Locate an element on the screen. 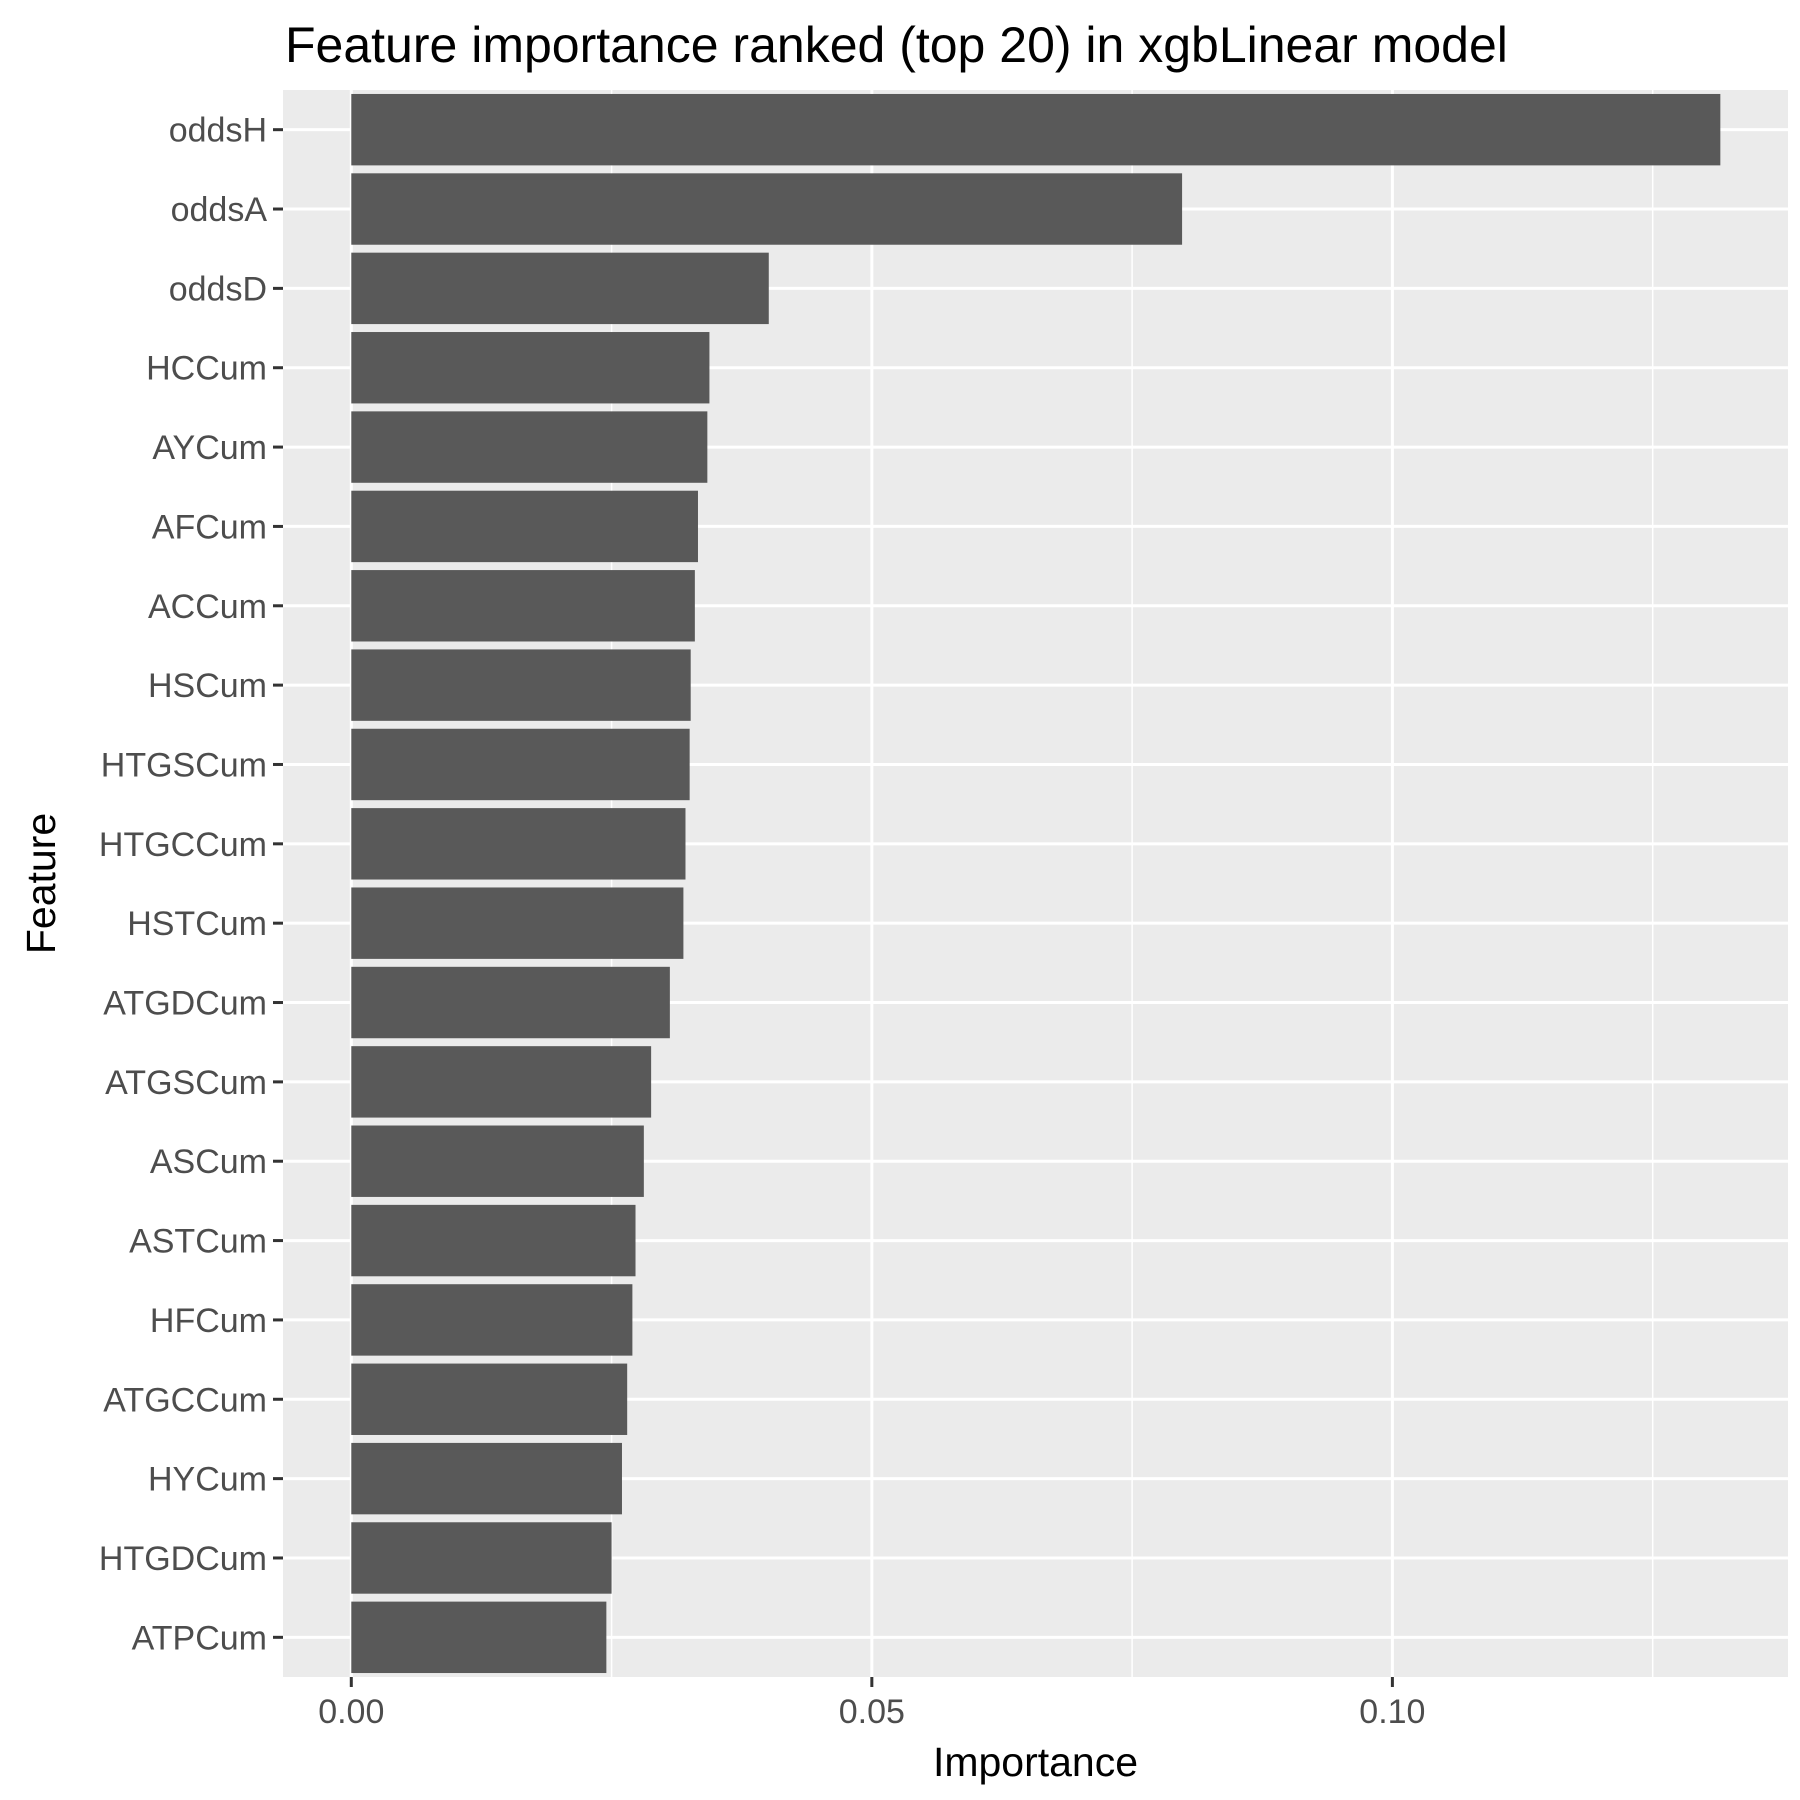 The image size is (1800, 1800). bar-htgdcum is located at coordinates (481, 1558).